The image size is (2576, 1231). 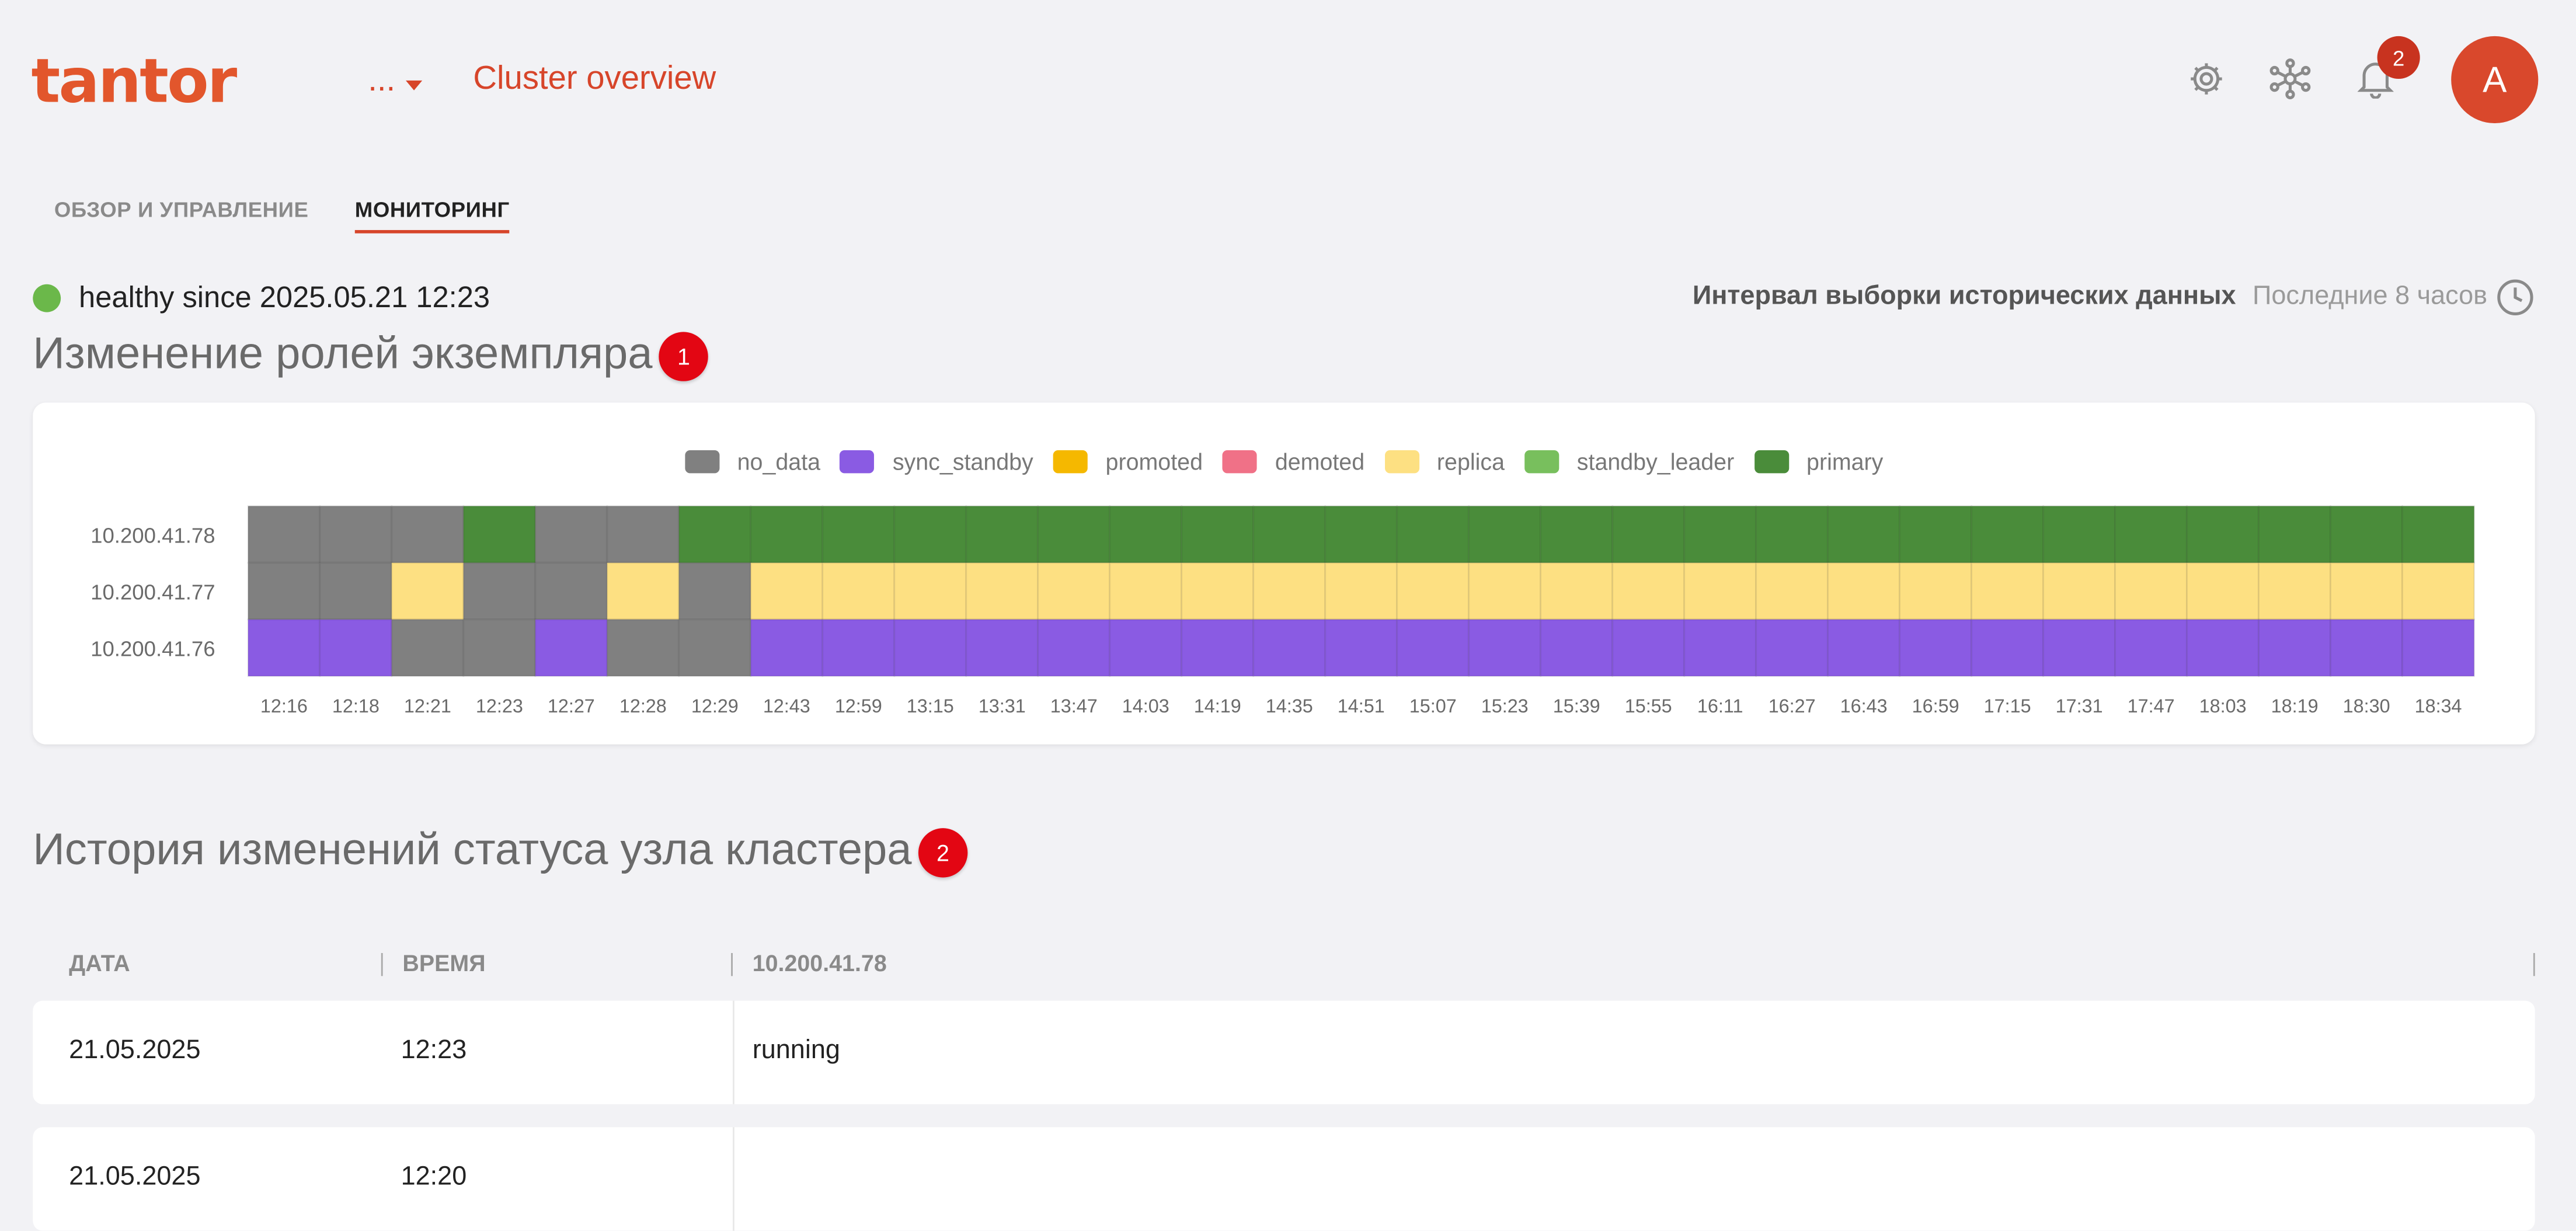 I want to click on legend-item-promoted: promoted, so click(x=1128, y=462).